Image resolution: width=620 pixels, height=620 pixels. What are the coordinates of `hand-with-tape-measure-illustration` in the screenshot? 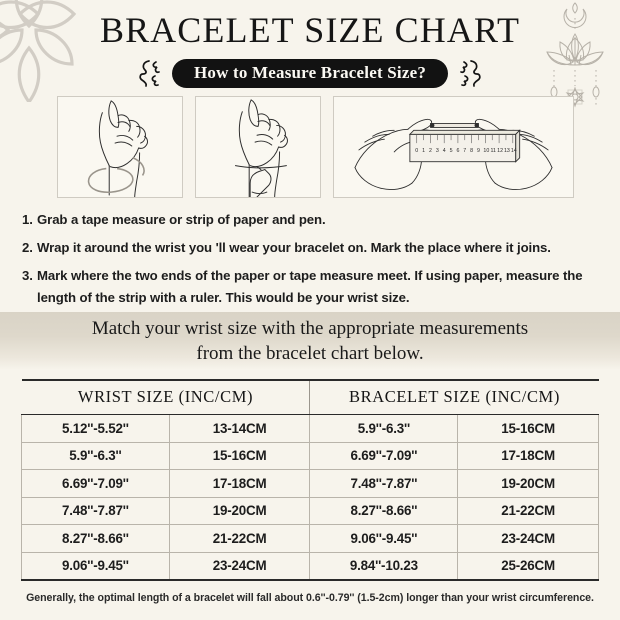 It's located at (117, 148).